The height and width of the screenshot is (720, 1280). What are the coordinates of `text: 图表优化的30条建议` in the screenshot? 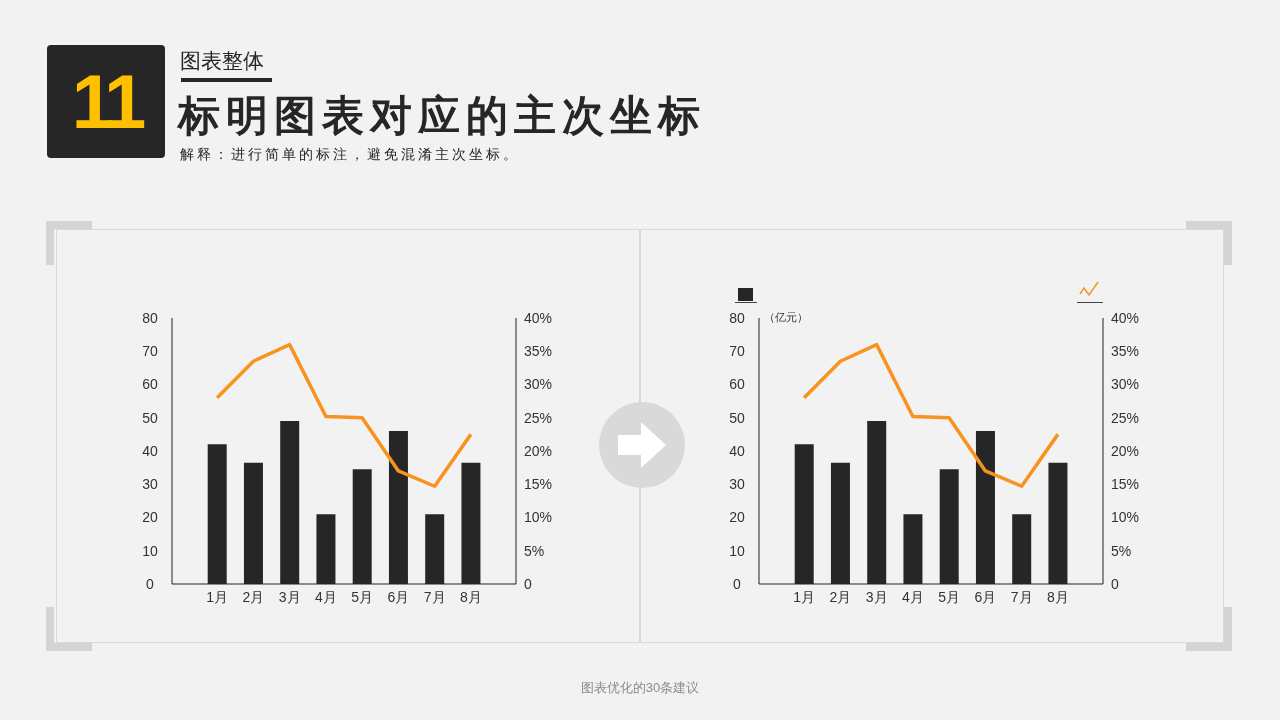 It's located at (640, 688).